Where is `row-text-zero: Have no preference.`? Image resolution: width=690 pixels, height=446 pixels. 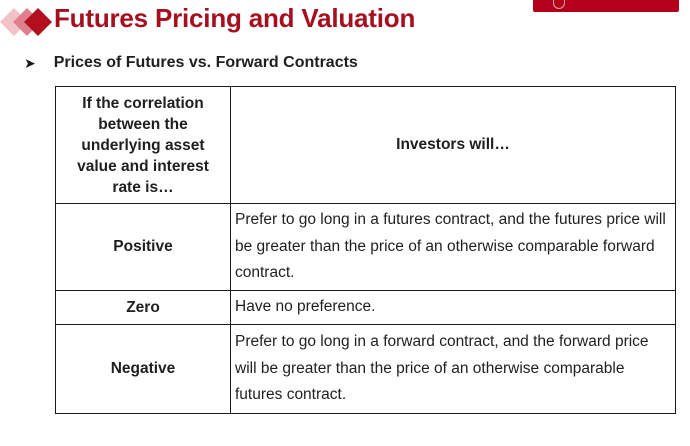 row-text-zero: Have no preference. is located at coordinates (453, 307).